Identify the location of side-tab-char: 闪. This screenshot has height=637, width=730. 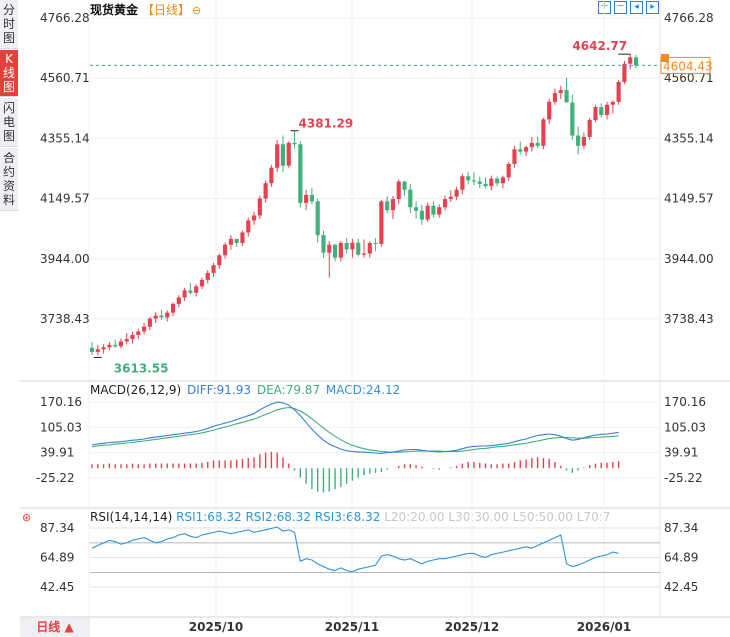
(8, 108).